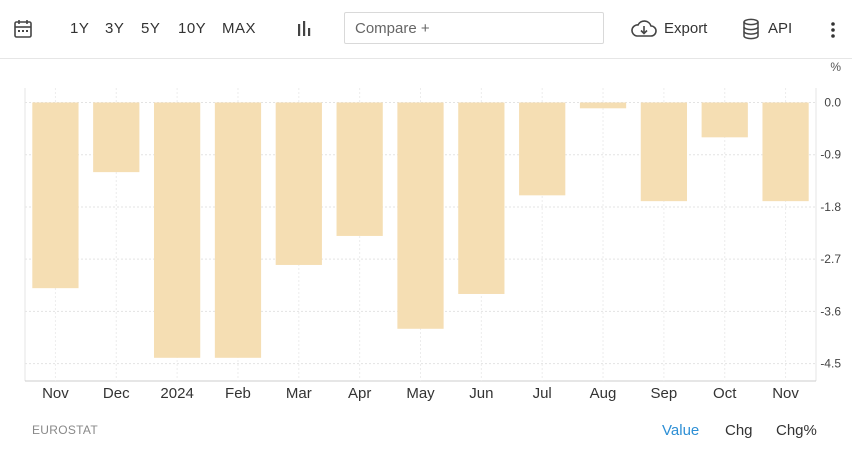 Image resolution: width=852 pixels, height=462 pixels. Describe the element at coordinates (830, 311) in the screenshot. I see `y-tick-label: -3.6` at that location.